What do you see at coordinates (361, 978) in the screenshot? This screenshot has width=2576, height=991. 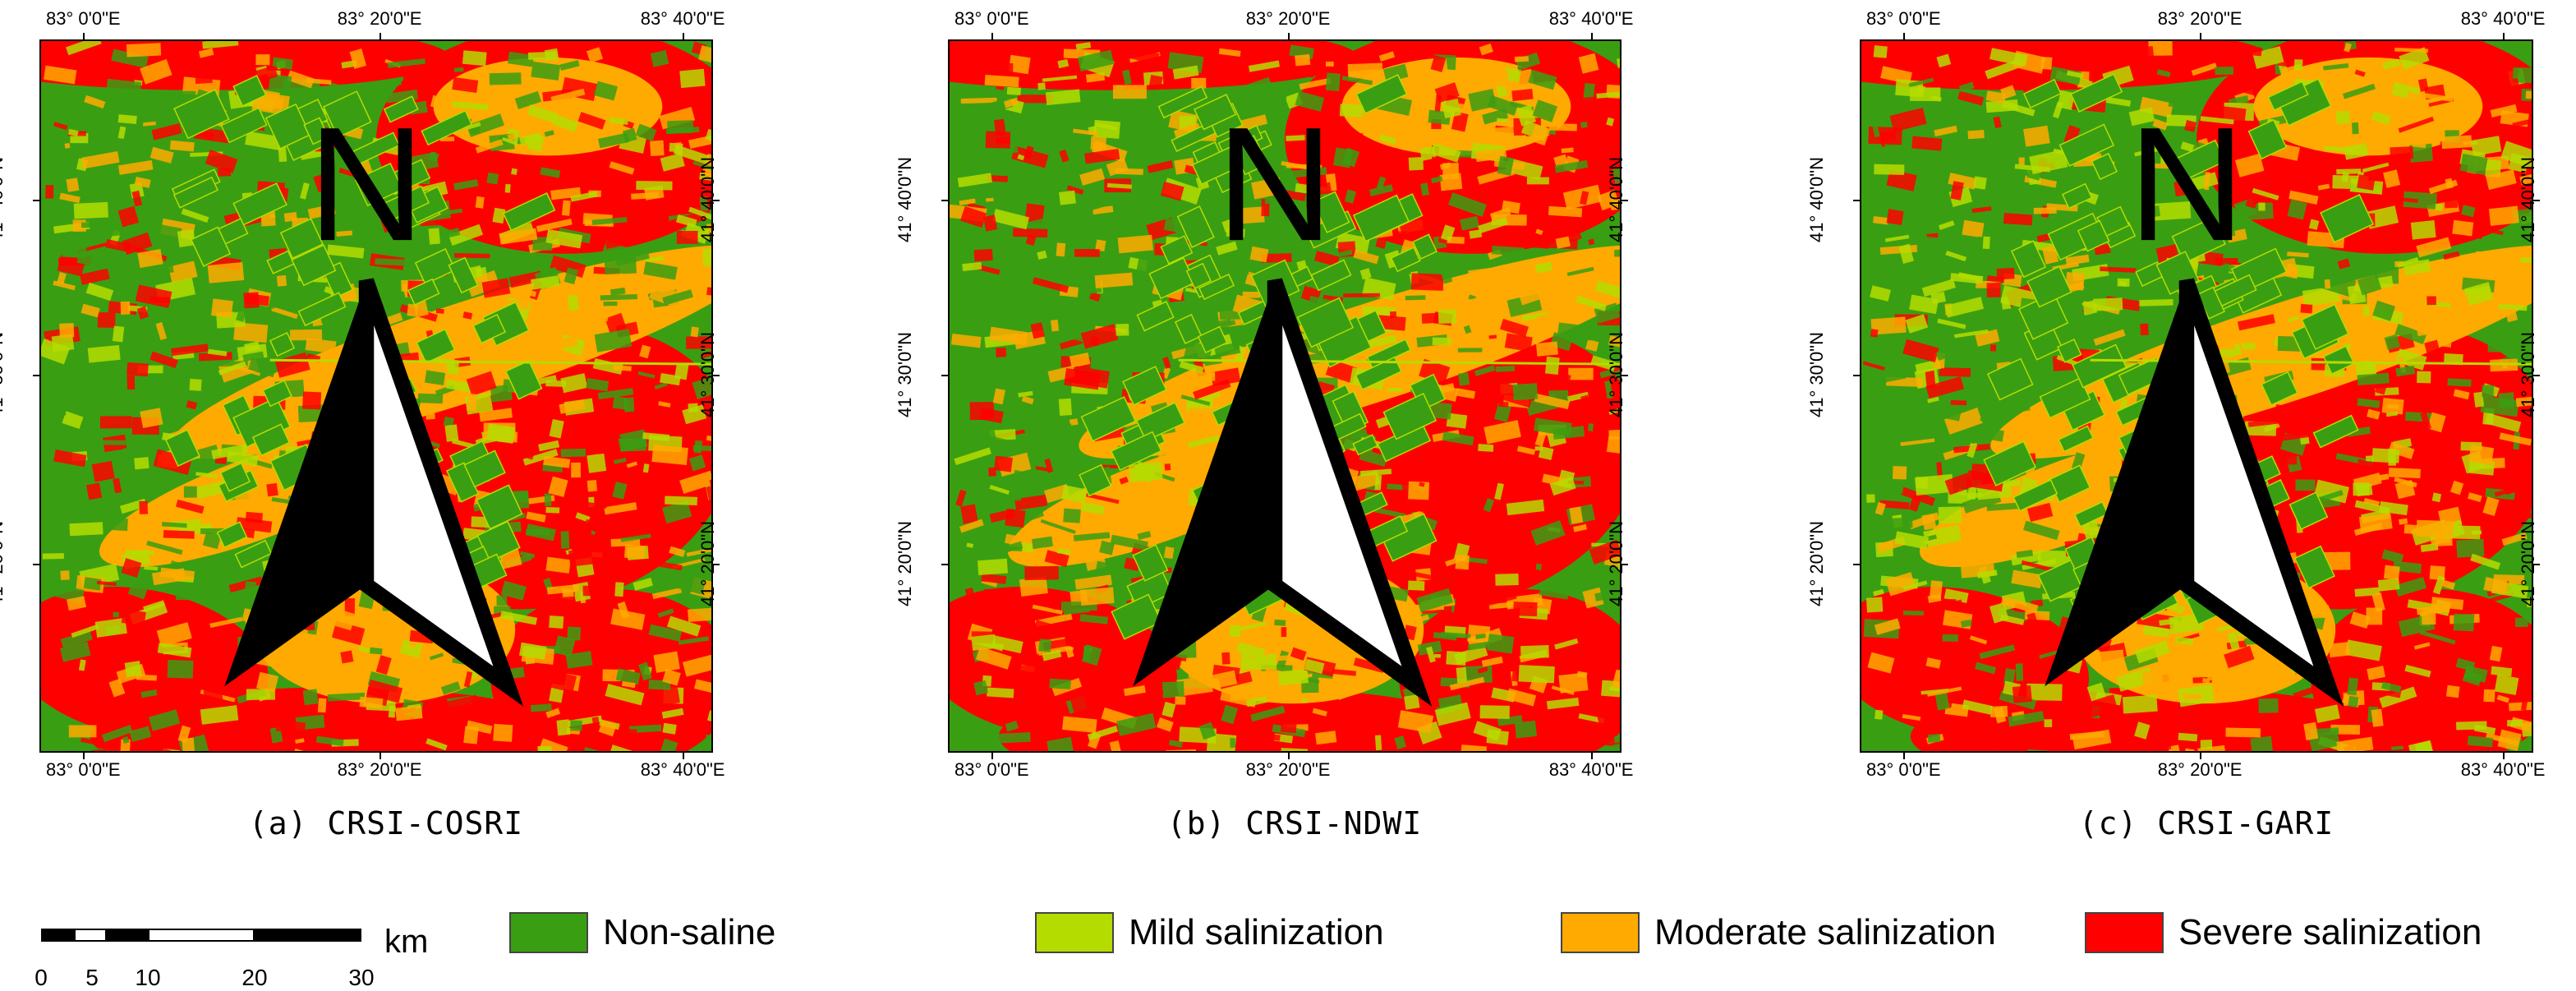 I see `scale-tick-label: 30` at bounding box center [361, 978].